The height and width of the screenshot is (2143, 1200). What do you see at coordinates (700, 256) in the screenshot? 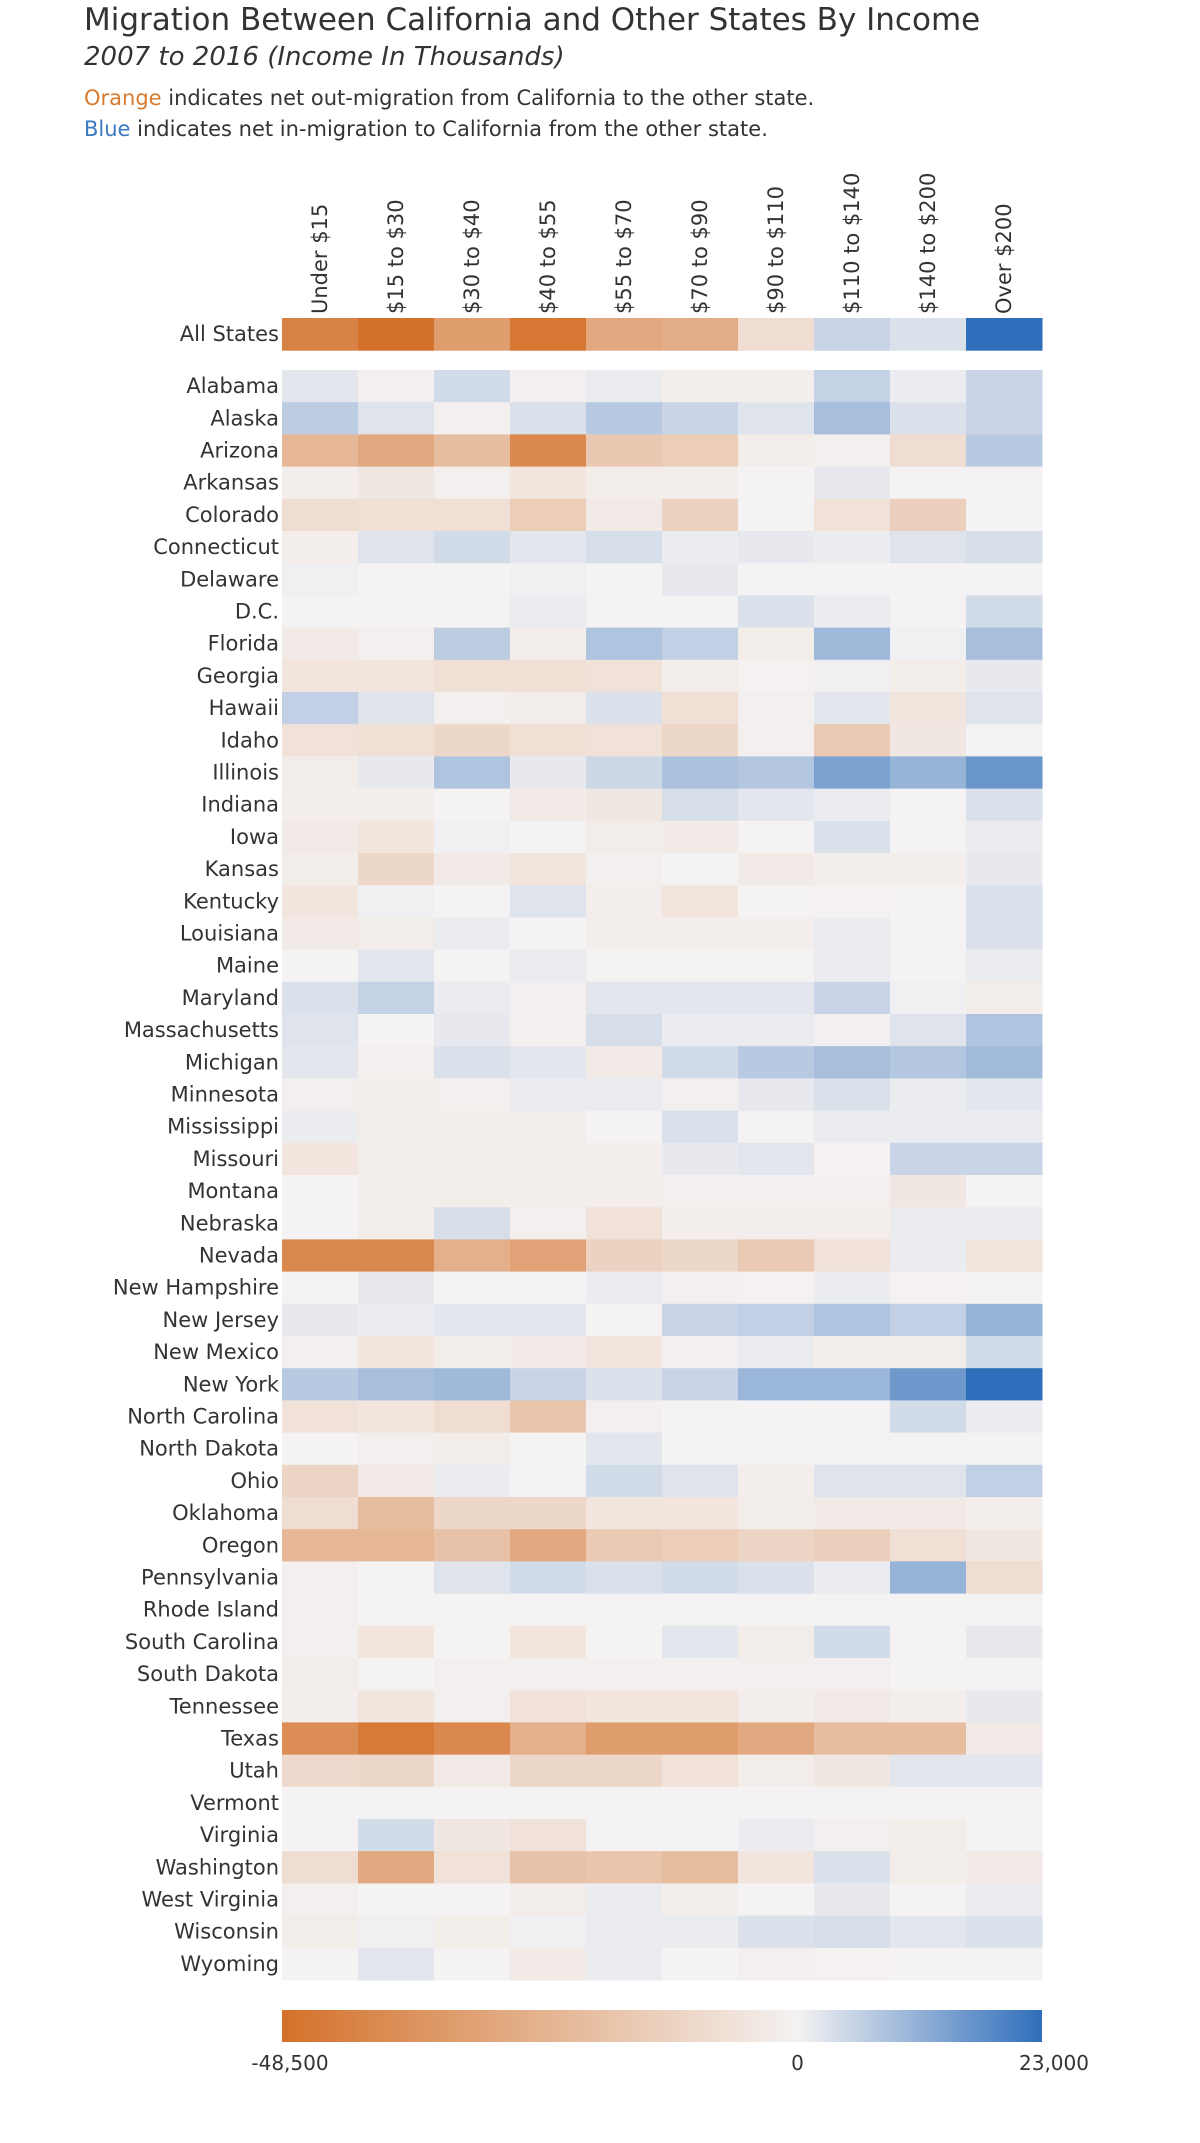
I see `column-label: $70 to $90` at bounding box center [700, 256].